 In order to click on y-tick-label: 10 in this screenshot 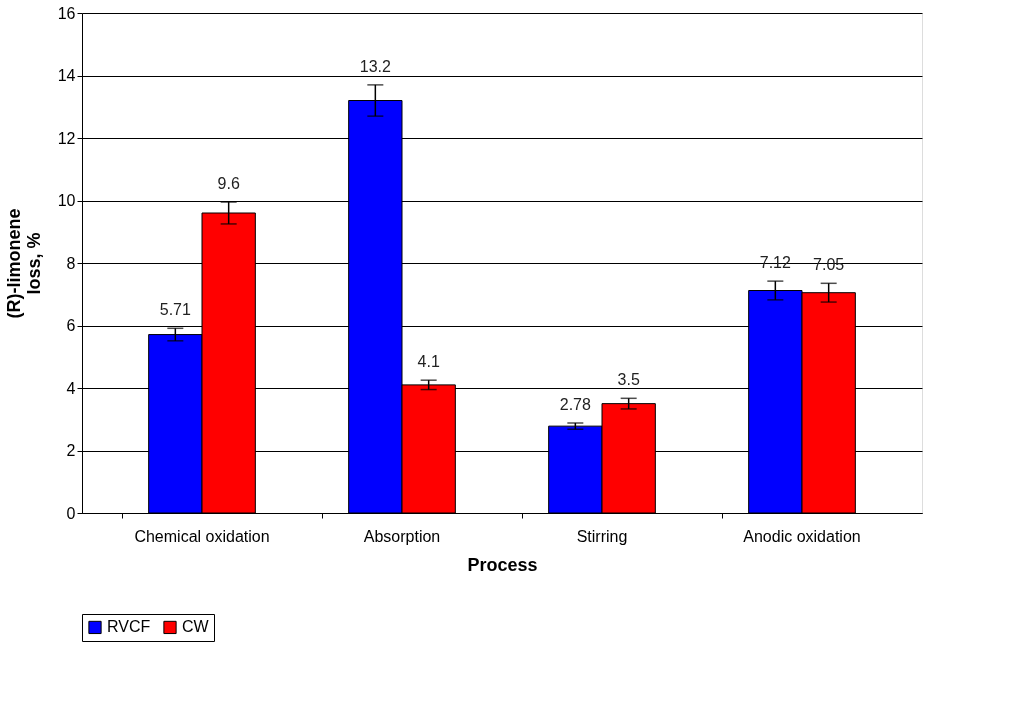, I will do `click(66, 200)`.